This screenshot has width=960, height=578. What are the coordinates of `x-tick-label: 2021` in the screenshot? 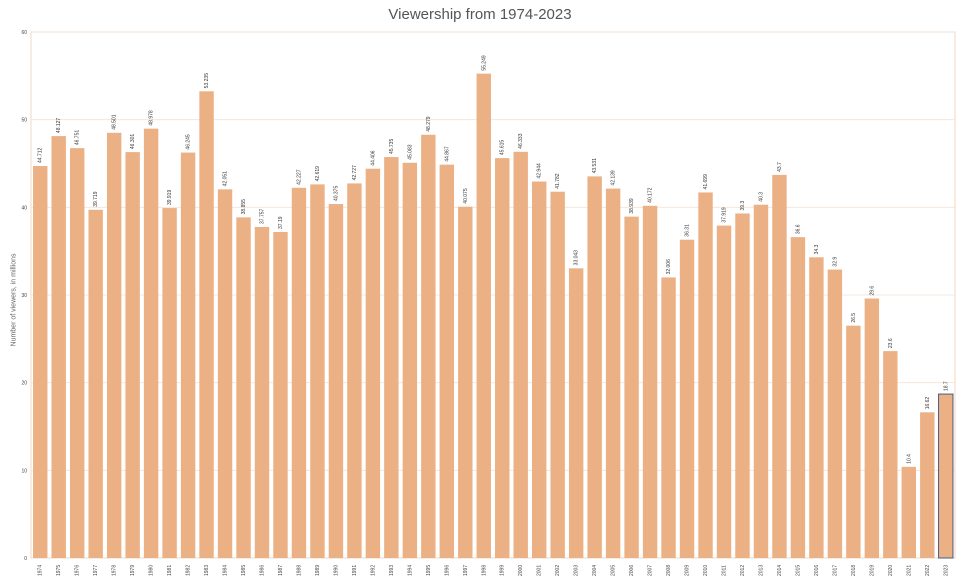 It's located at (909, 570).